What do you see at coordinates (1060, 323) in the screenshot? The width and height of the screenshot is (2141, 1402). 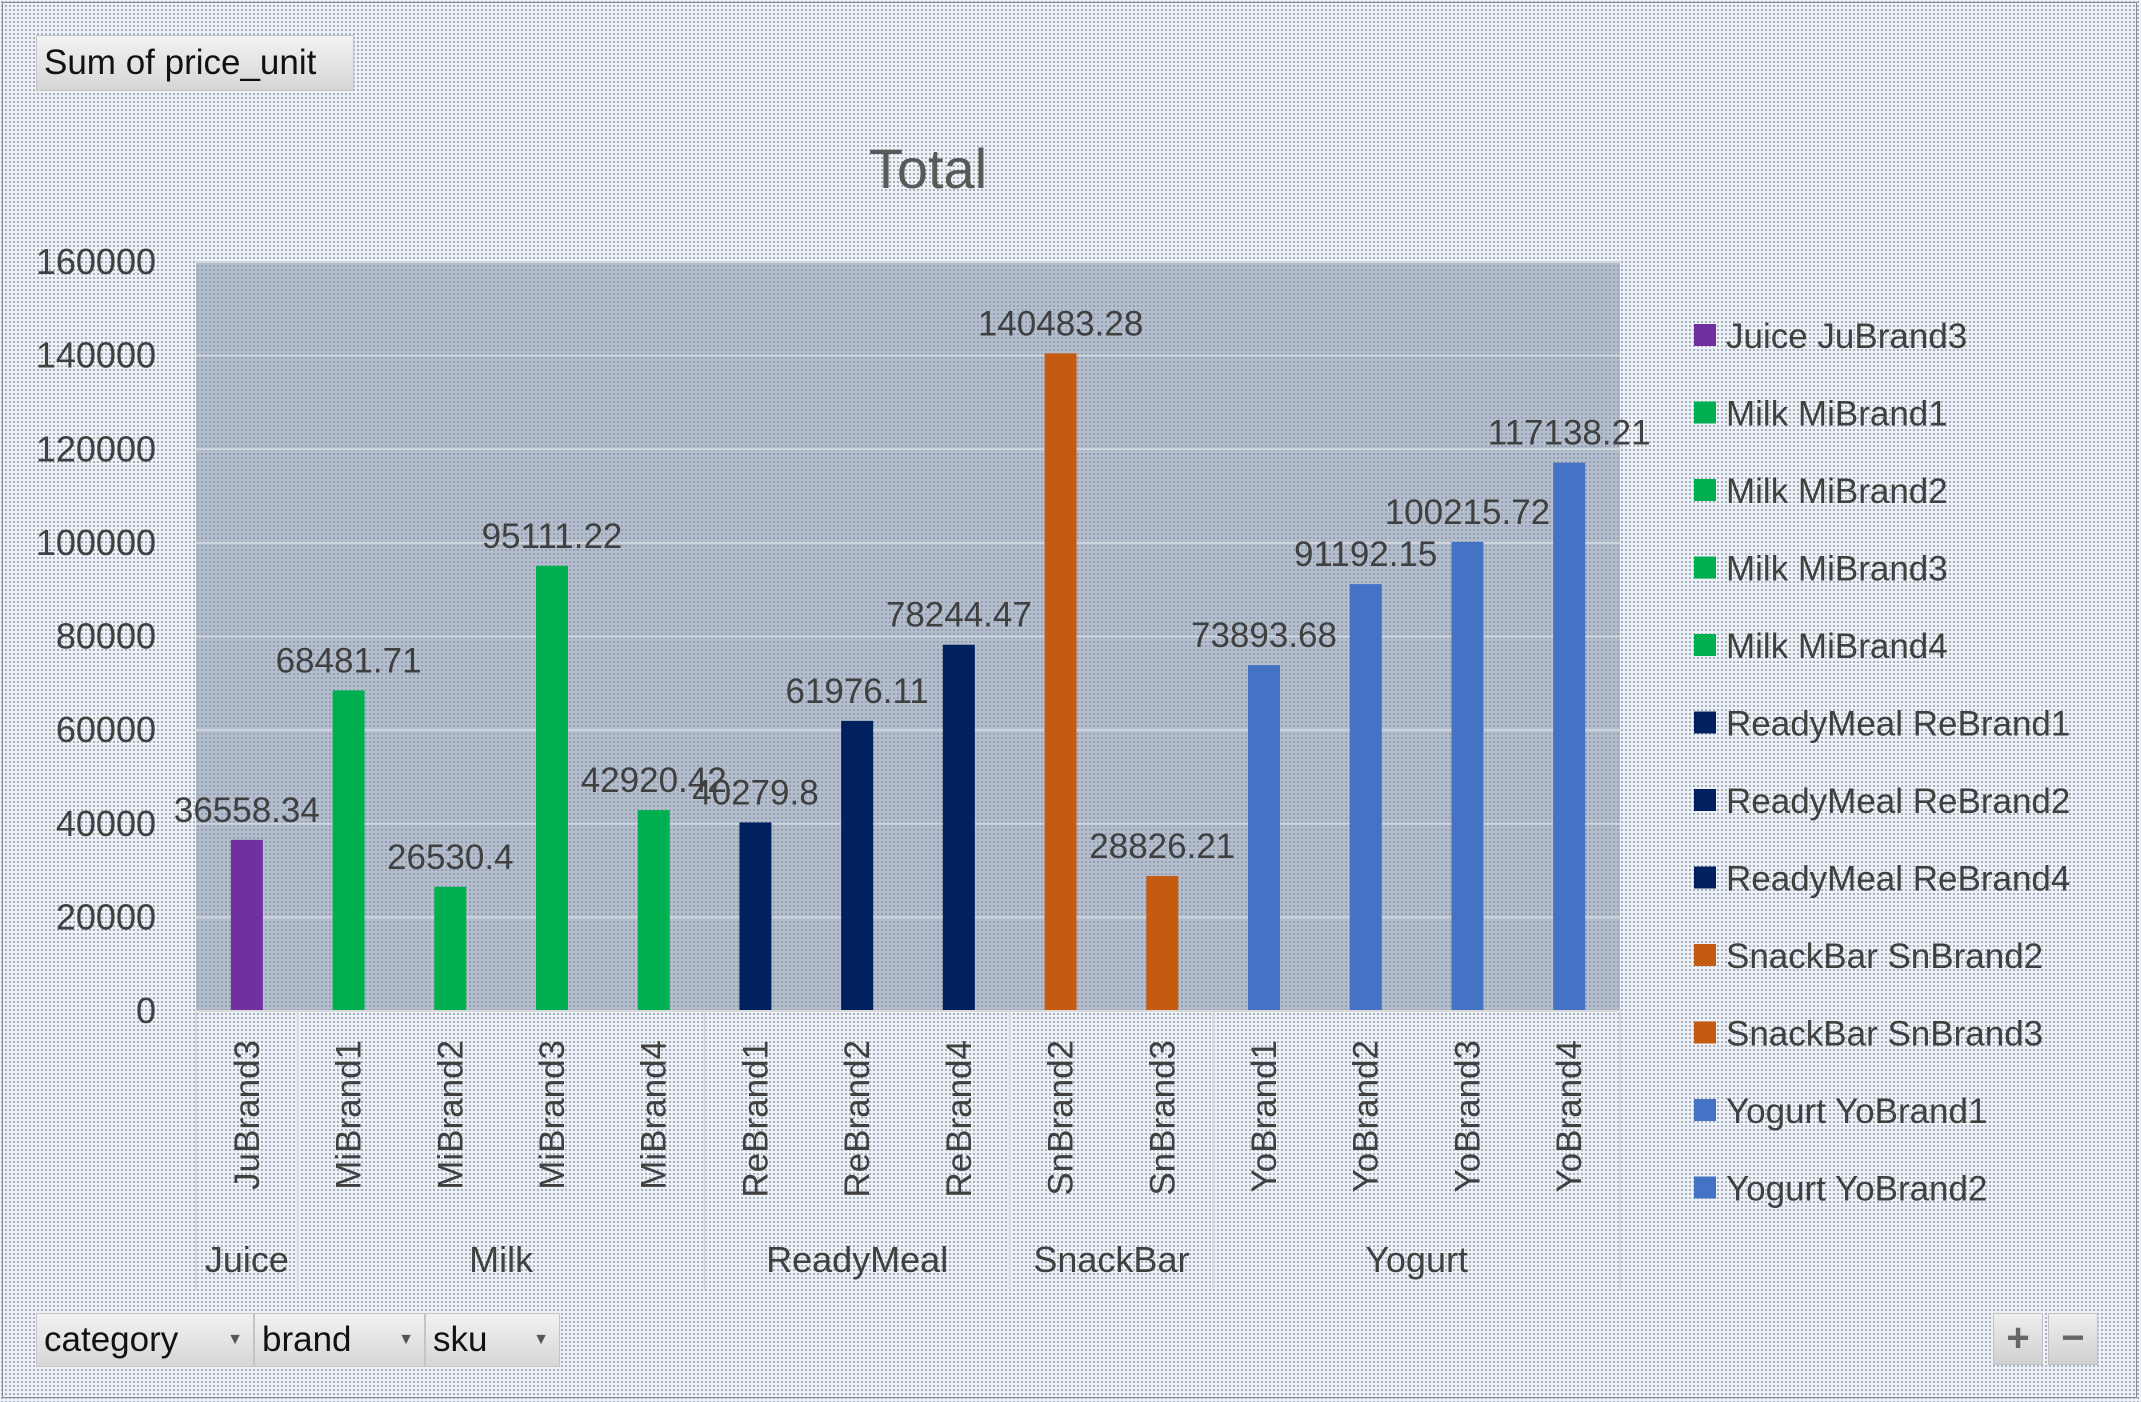 I see `data-label: 140483.28` at bounding box center [1060, 323].